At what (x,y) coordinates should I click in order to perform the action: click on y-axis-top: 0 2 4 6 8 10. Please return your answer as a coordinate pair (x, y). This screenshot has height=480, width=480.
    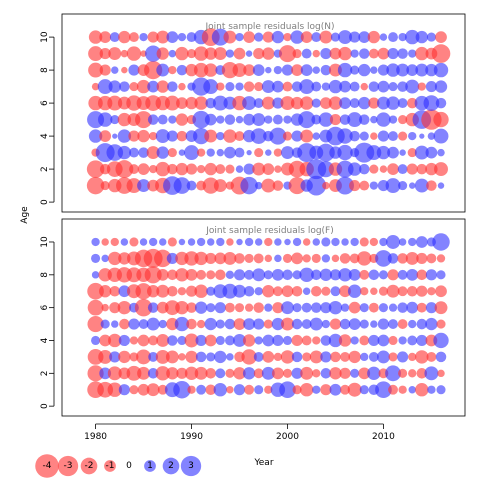
    Looking at the image, I should click on (47, 118).